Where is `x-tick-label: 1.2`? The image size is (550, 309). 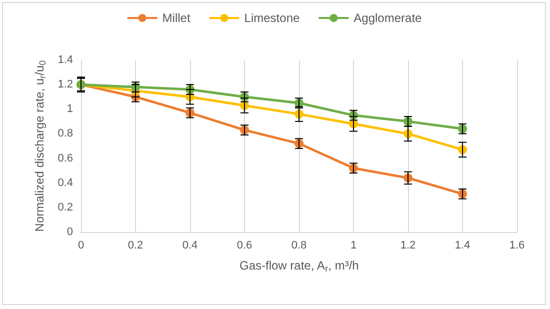 x-tick-label: 1.2 is located at coordinates (408, 246).